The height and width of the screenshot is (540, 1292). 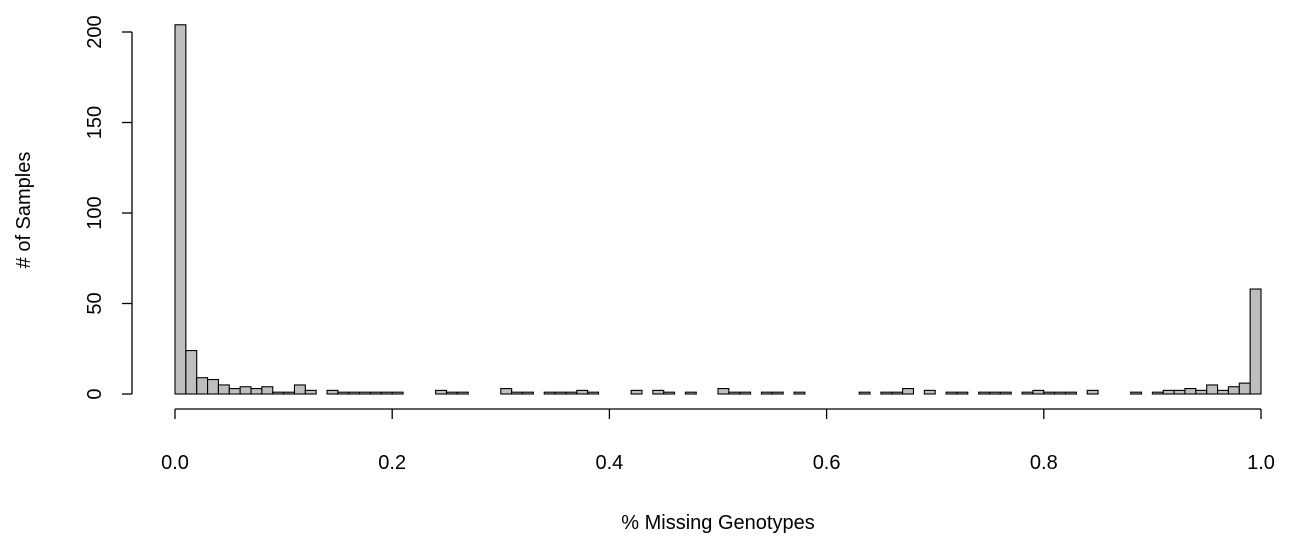 What do you see at coordinates (95, 393) in the screenshot?
I see `y-tick-label: 0` at bounding box center [95, 393].